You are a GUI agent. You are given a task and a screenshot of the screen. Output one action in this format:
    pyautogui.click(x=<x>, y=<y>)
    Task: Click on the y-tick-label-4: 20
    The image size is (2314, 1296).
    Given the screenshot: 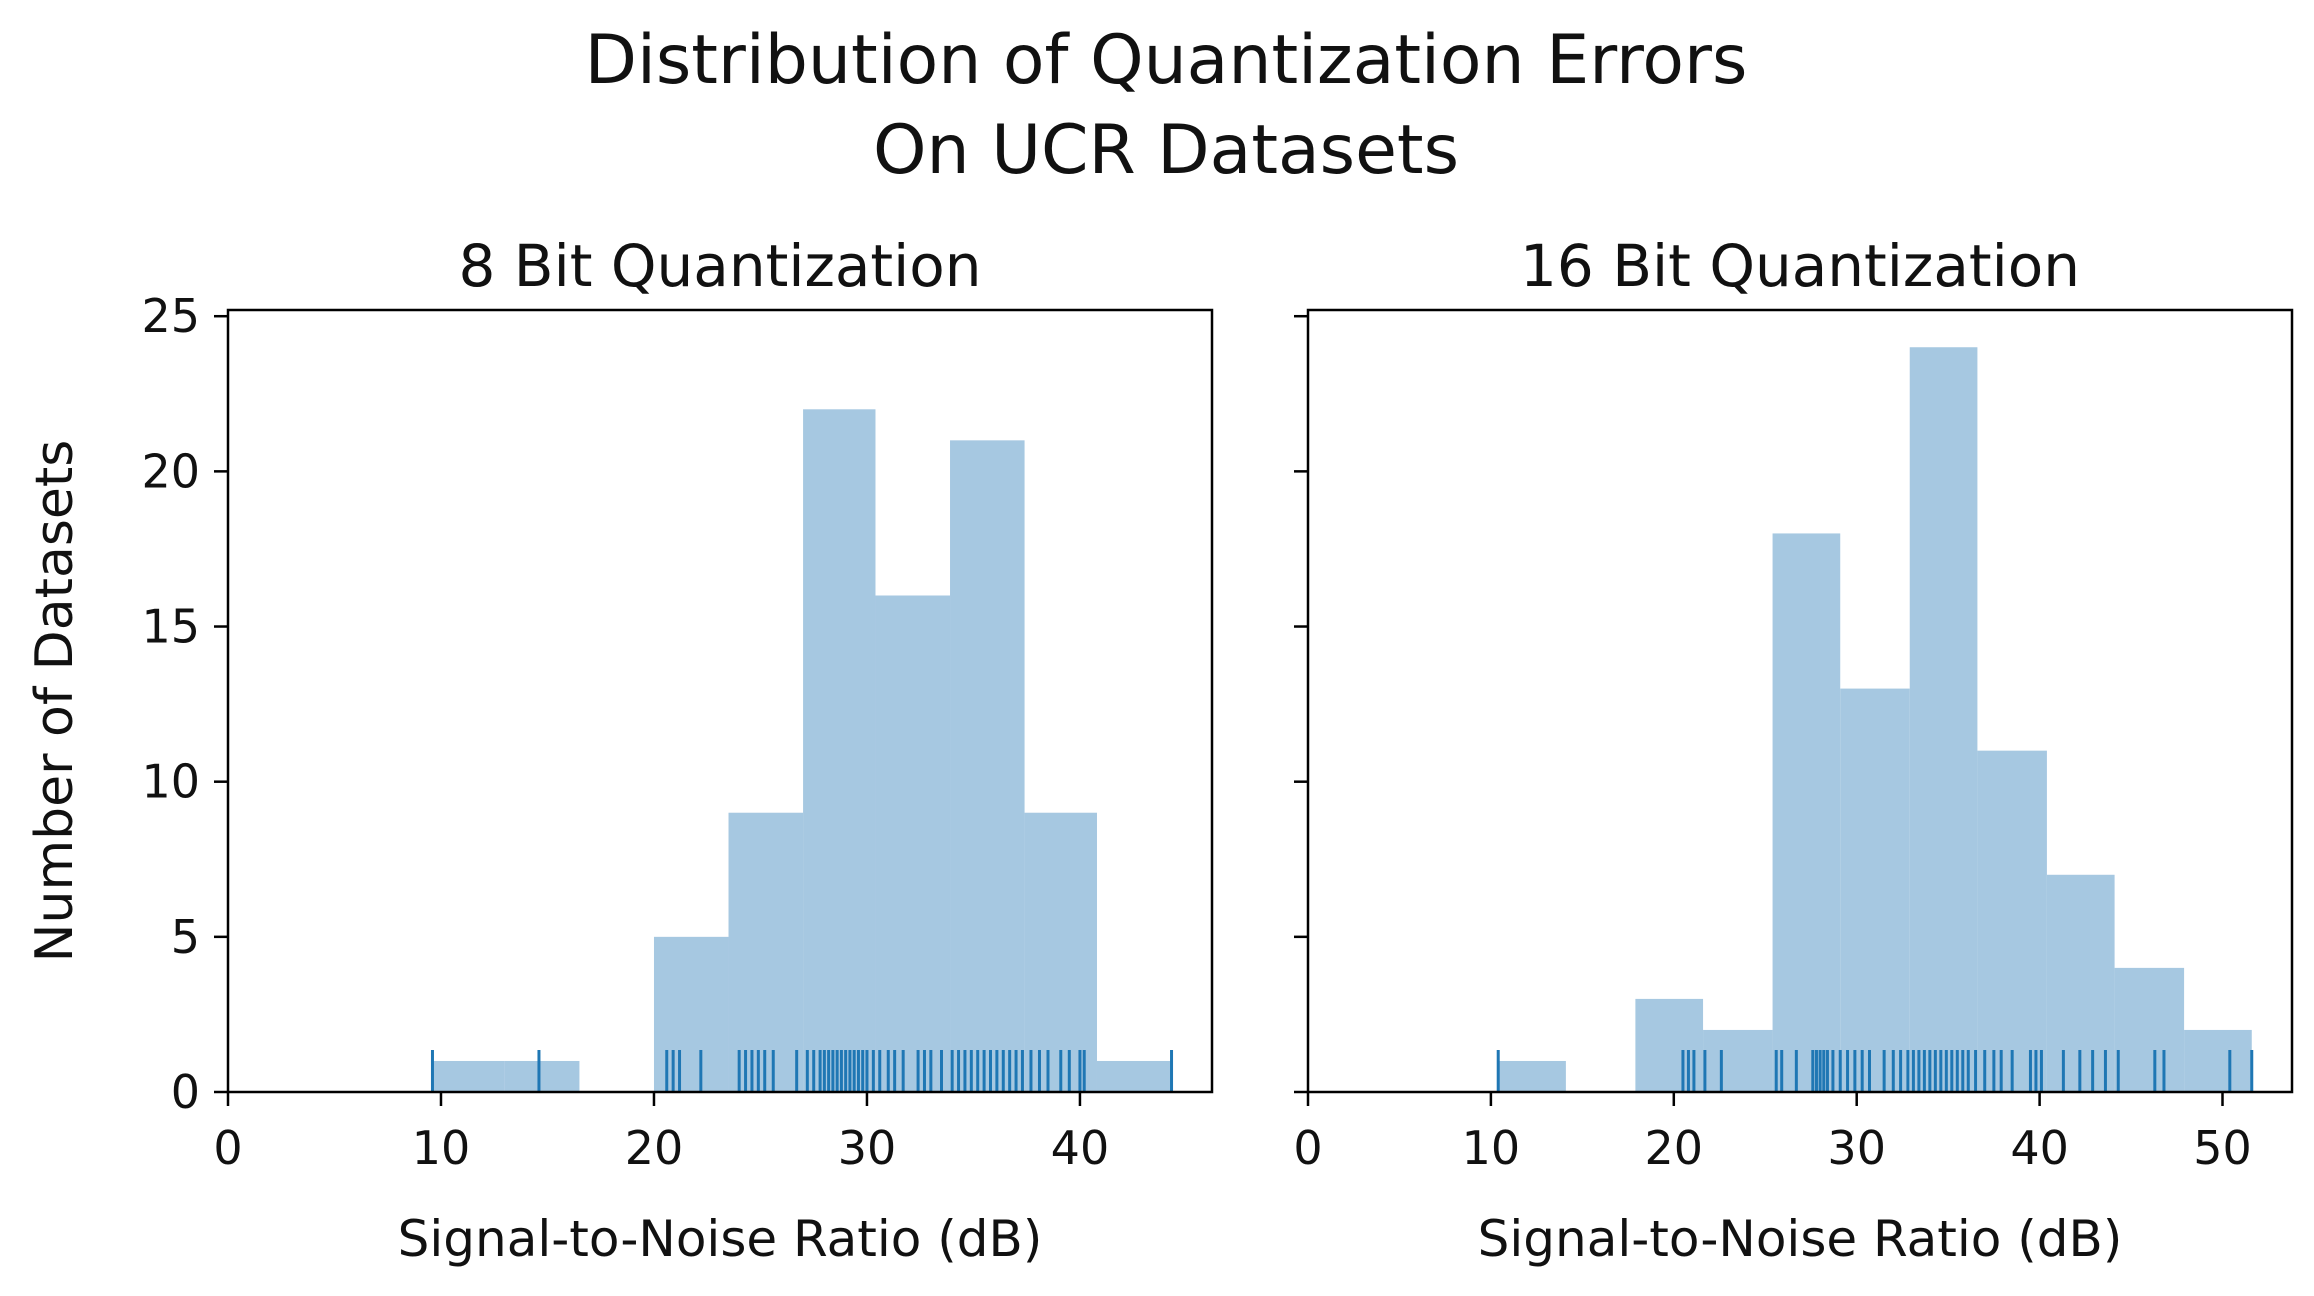 What is the action you would take?
    pyautogui.click(x=170, y=471)
    